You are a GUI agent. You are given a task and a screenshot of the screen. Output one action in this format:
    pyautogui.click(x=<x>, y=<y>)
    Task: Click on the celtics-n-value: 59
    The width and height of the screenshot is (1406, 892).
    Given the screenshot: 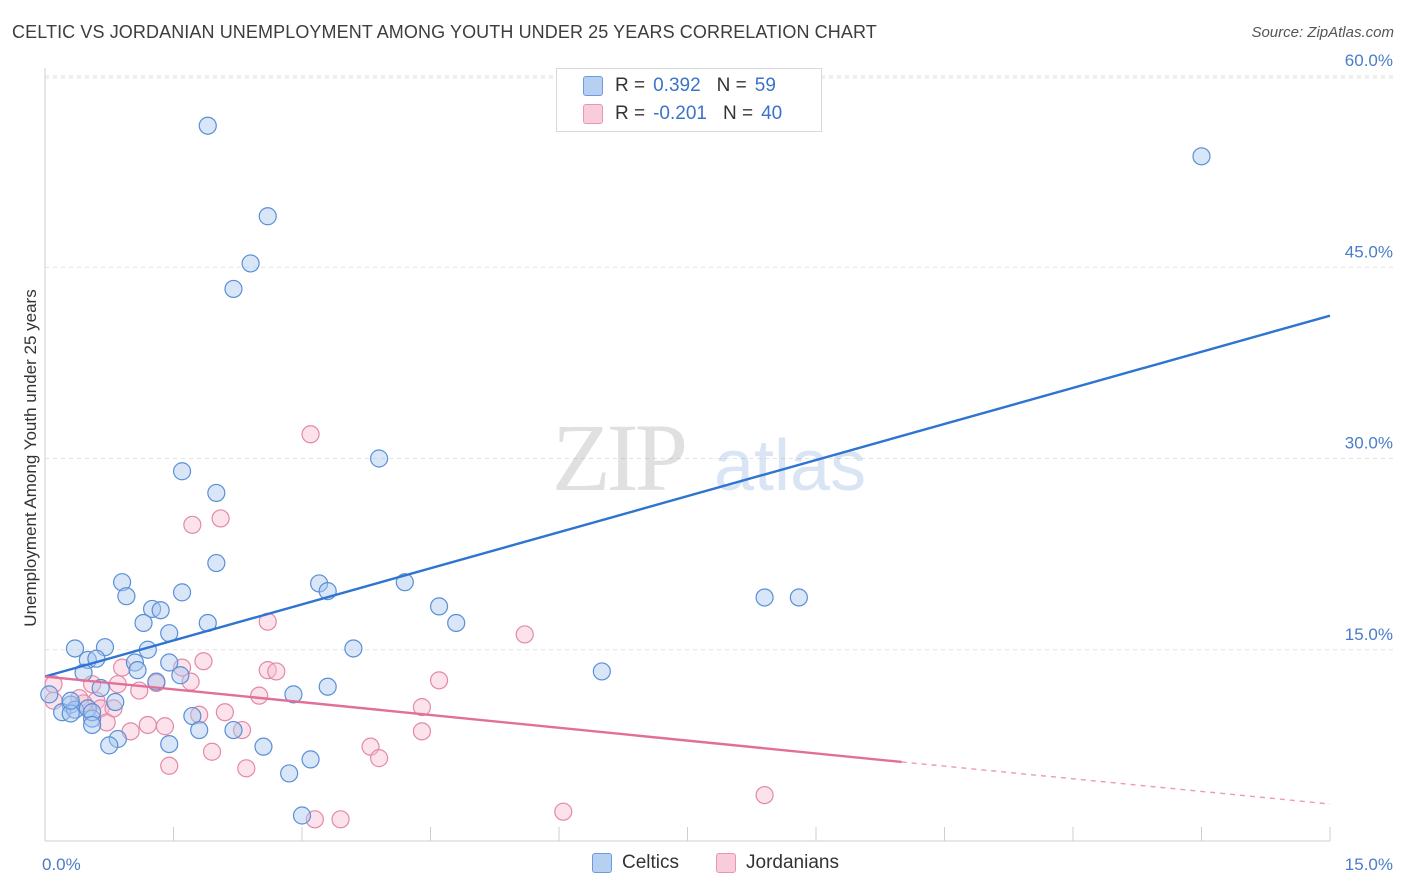 What is the action you would take?
    pyautogui.click(x=765, y=85)
    